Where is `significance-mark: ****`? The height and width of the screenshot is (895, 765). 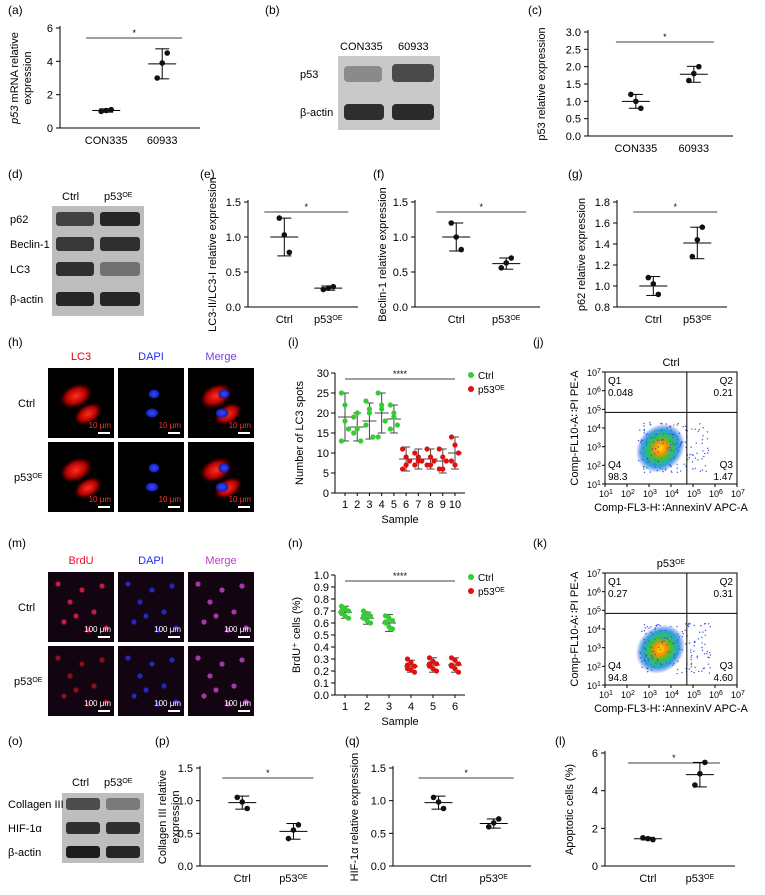
significance-mark: **** is located at coordinates (400, 374).